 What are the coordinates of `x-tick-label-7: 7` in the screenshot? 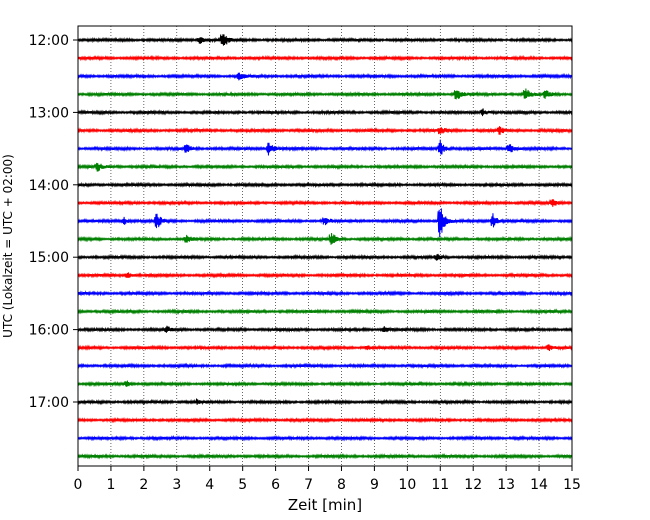 It's located at (308, 485).